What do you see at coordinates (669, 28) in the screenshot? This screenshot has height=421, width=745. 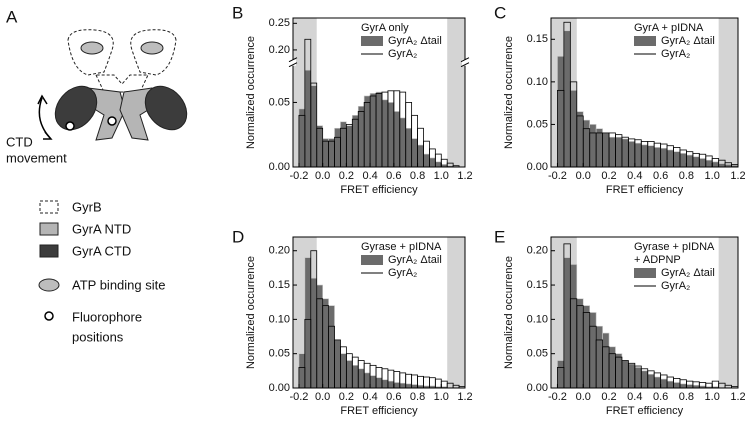 I see `annotation: GyrA + pIDNA` at bounding box center [669, 28].